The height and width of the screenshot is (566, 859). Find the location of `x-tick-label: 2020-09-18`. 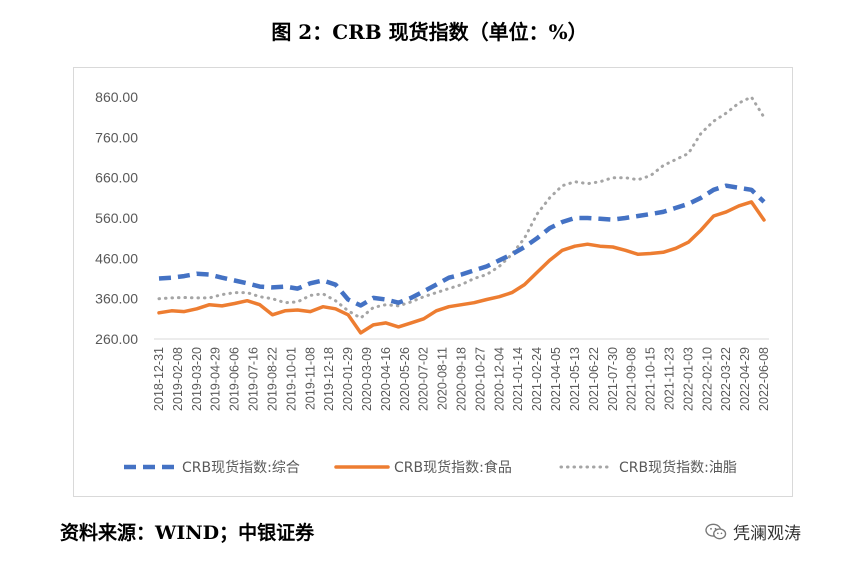

x-tick-label: 2020-09-18 is located at coordinates (462, 379).